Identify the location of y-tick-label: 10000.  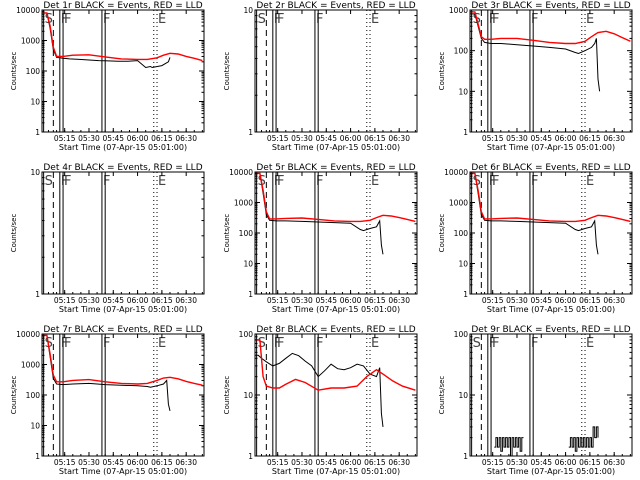
(456, 172).